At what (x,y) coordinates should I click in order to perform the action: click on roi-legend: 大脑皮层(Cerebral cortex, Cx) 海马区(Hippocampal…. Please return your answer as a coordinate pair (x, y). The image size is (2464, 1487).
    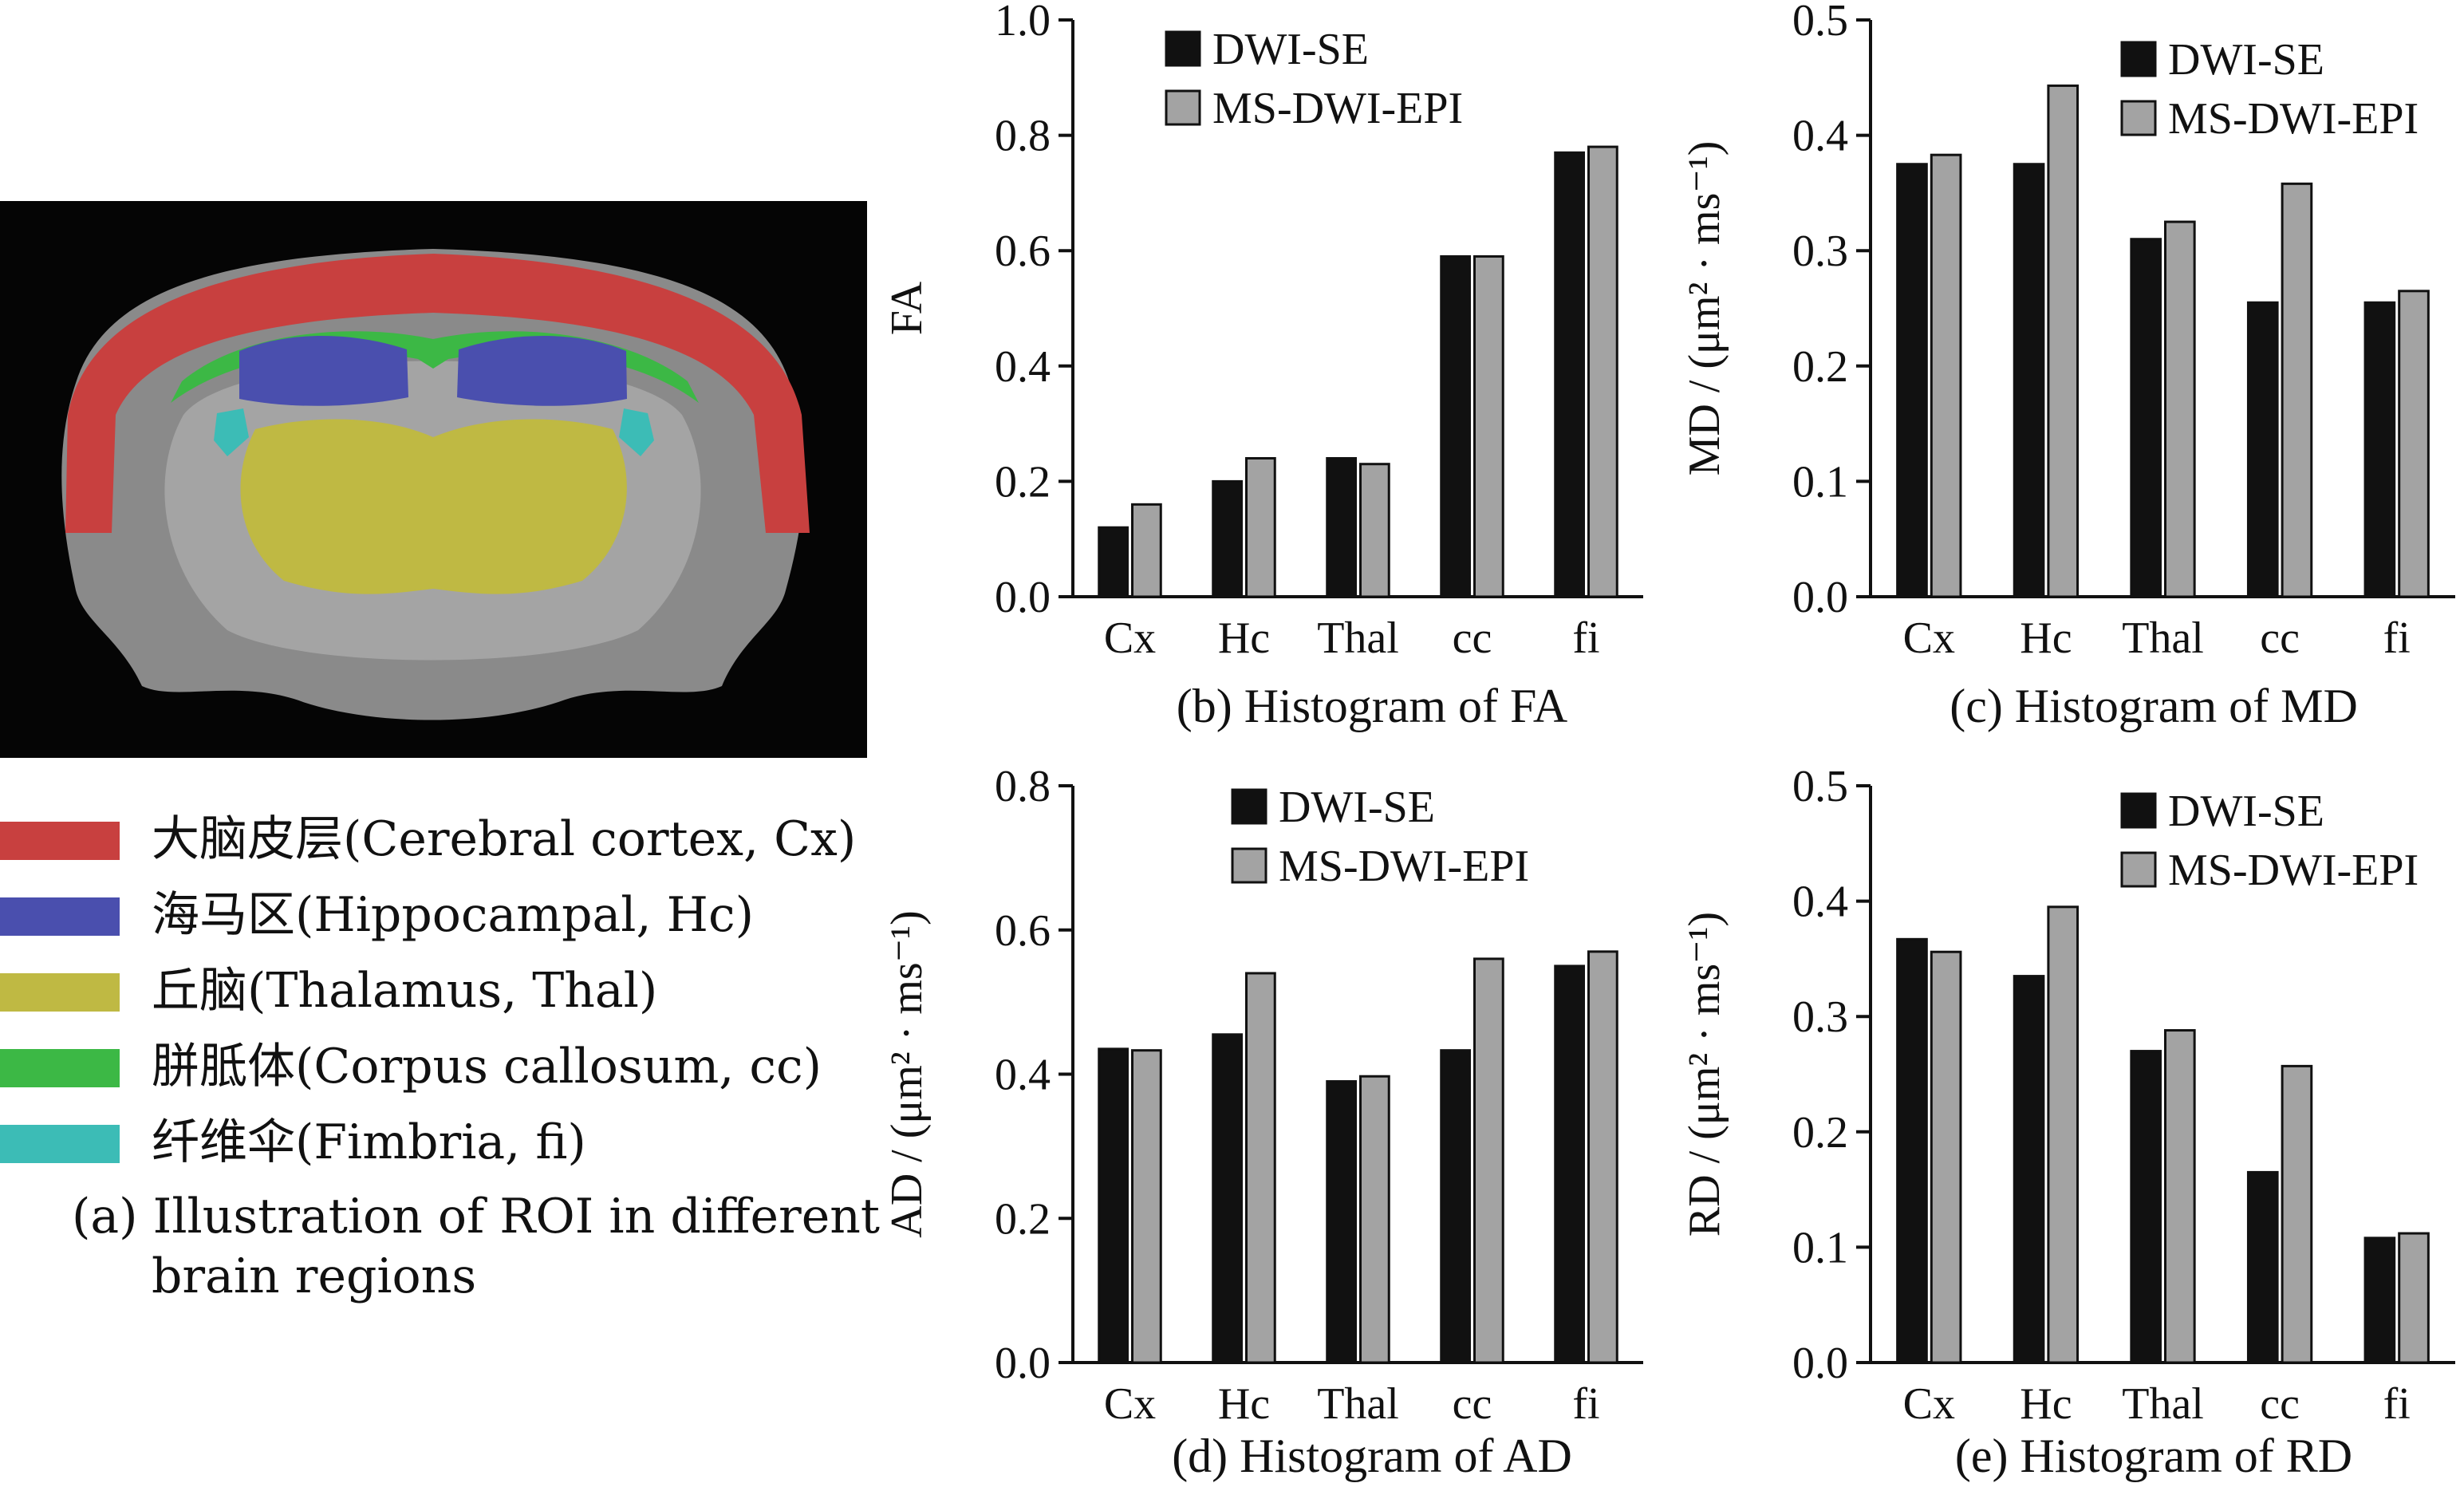
    Looking at the image, I should click on (428, 990).